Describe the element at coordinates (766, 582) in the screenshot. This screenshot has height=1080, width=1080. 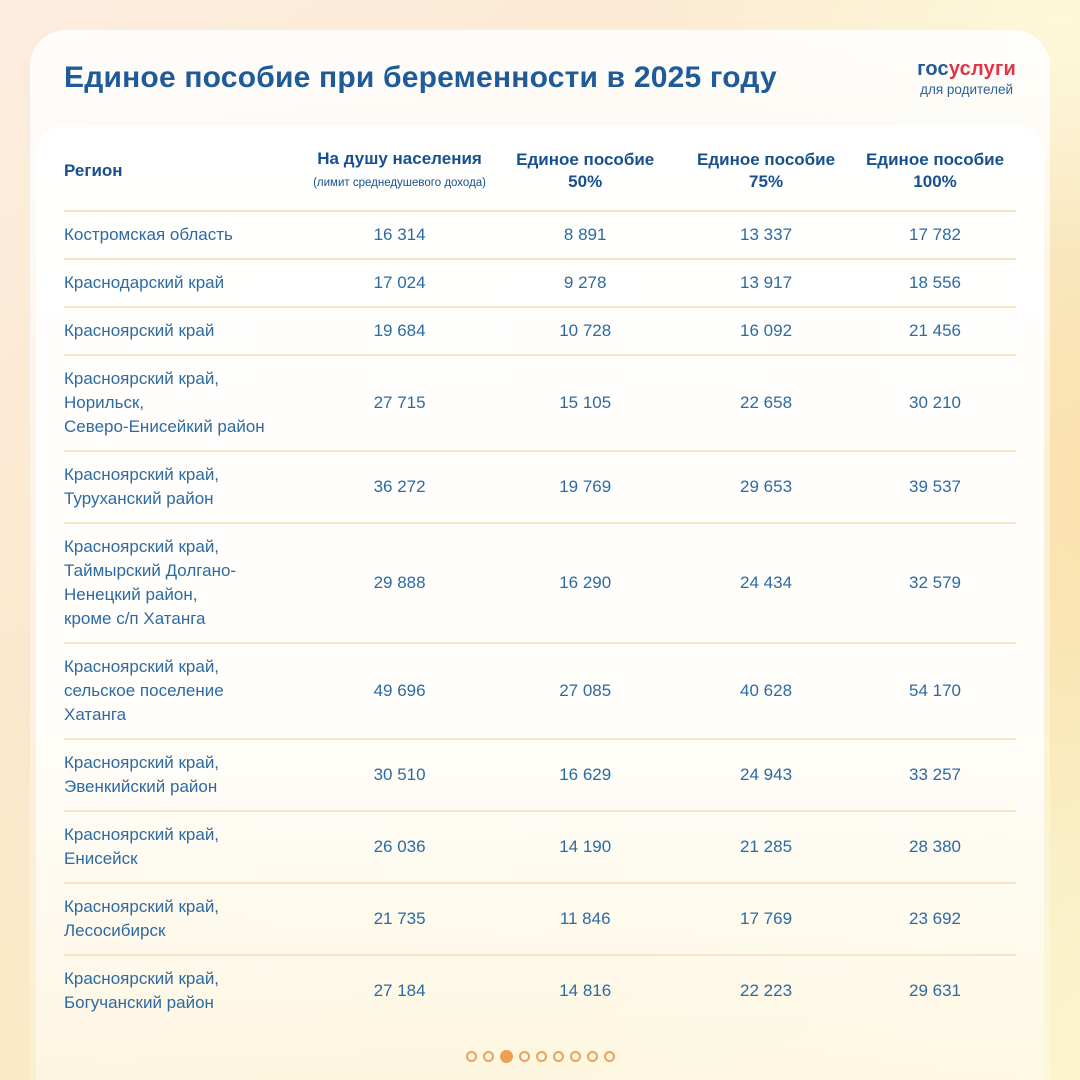
I see `benefit-75-value: 24 434` at that location.